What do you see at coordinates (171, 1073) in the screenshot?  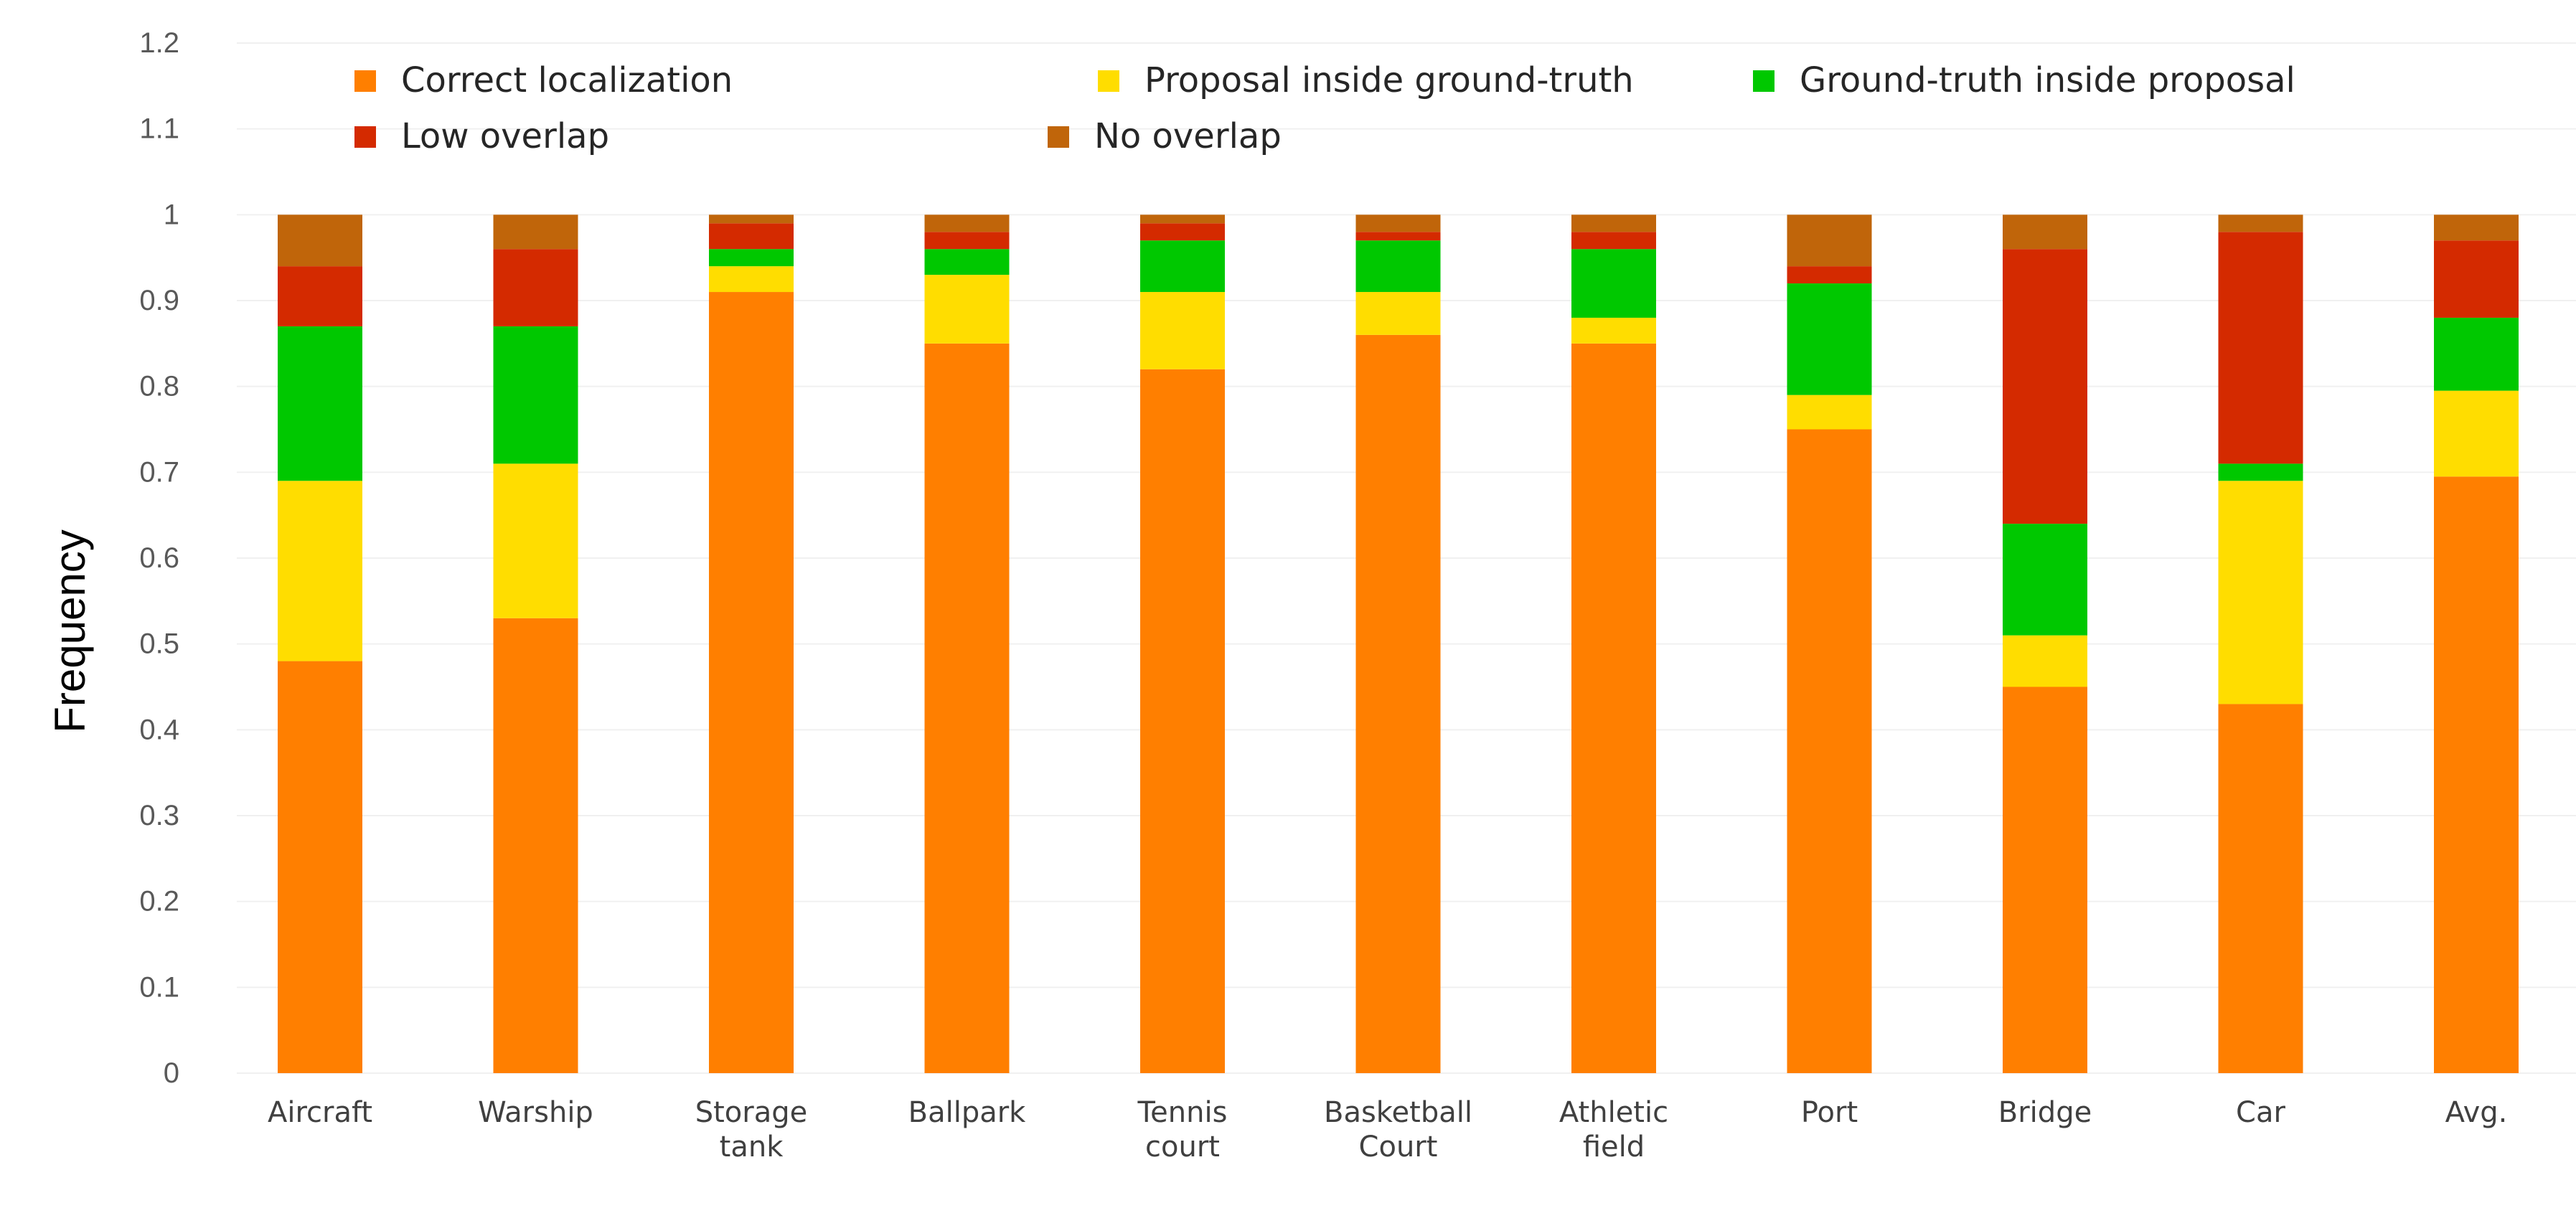 I see `y-tick-label: 0` at bounding box center [171, 1073].